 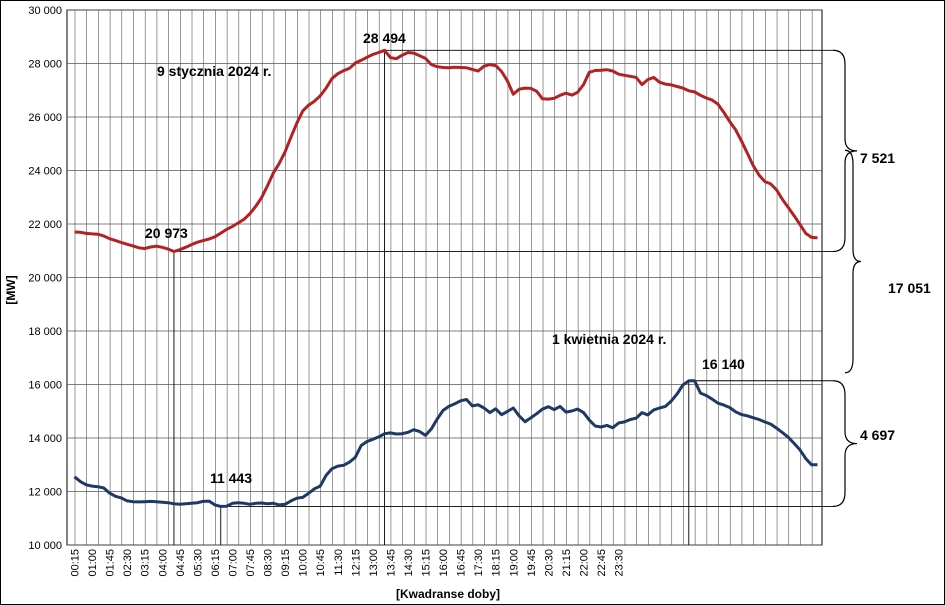 I want to click on x-tick-label: 01:45, so click(x=111, y=563).